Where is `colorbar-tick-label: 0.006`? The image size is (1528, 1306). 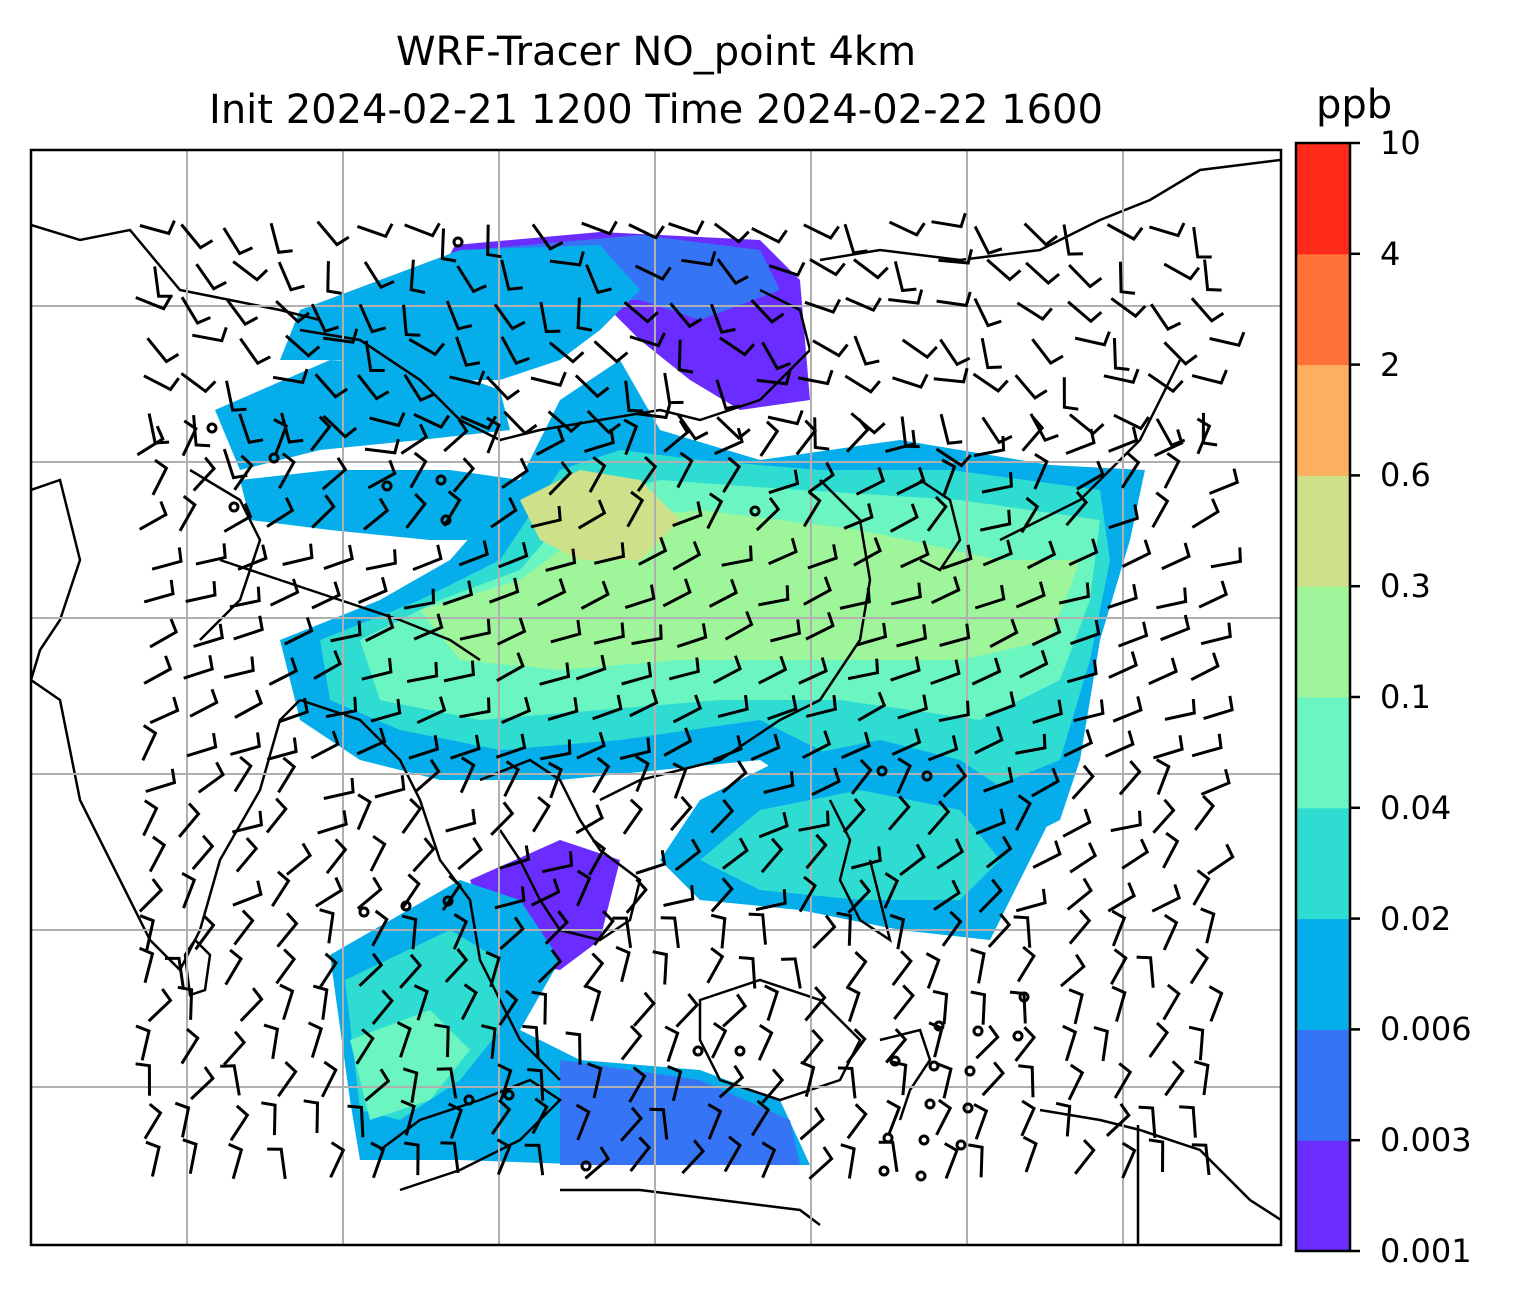 colorbar-tick-label: 0.006 is located at coordinates (1426, 1029).